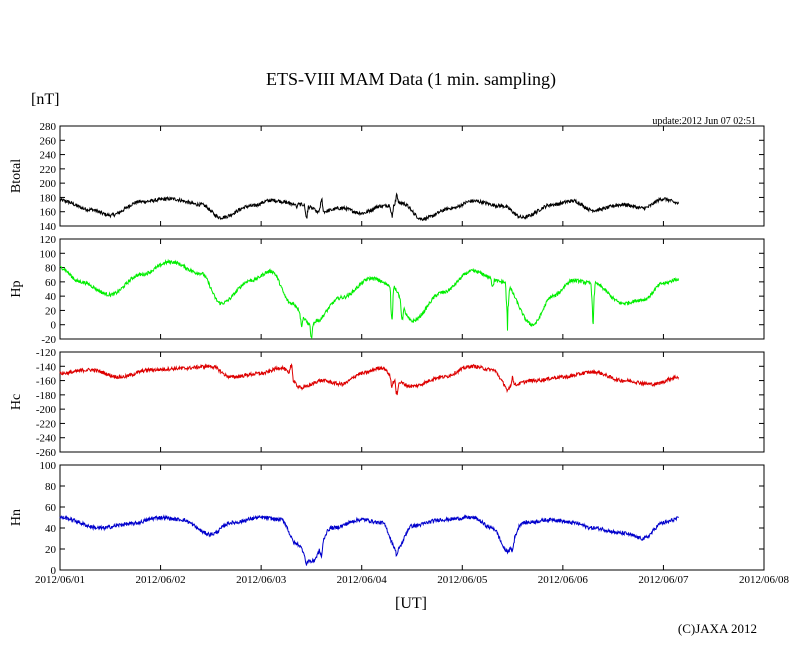 This screenshot has height=655, width=810. I want to click on y-tick-label: 240, so click(48, 156).